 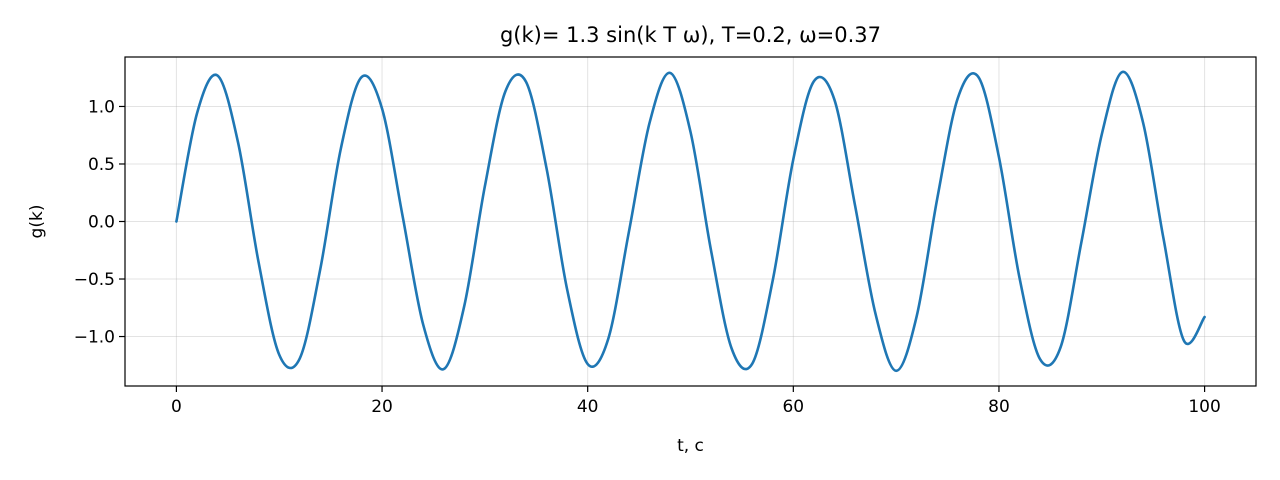 I want to click on y-axis-label: g(k), so click(x=37, y=222).